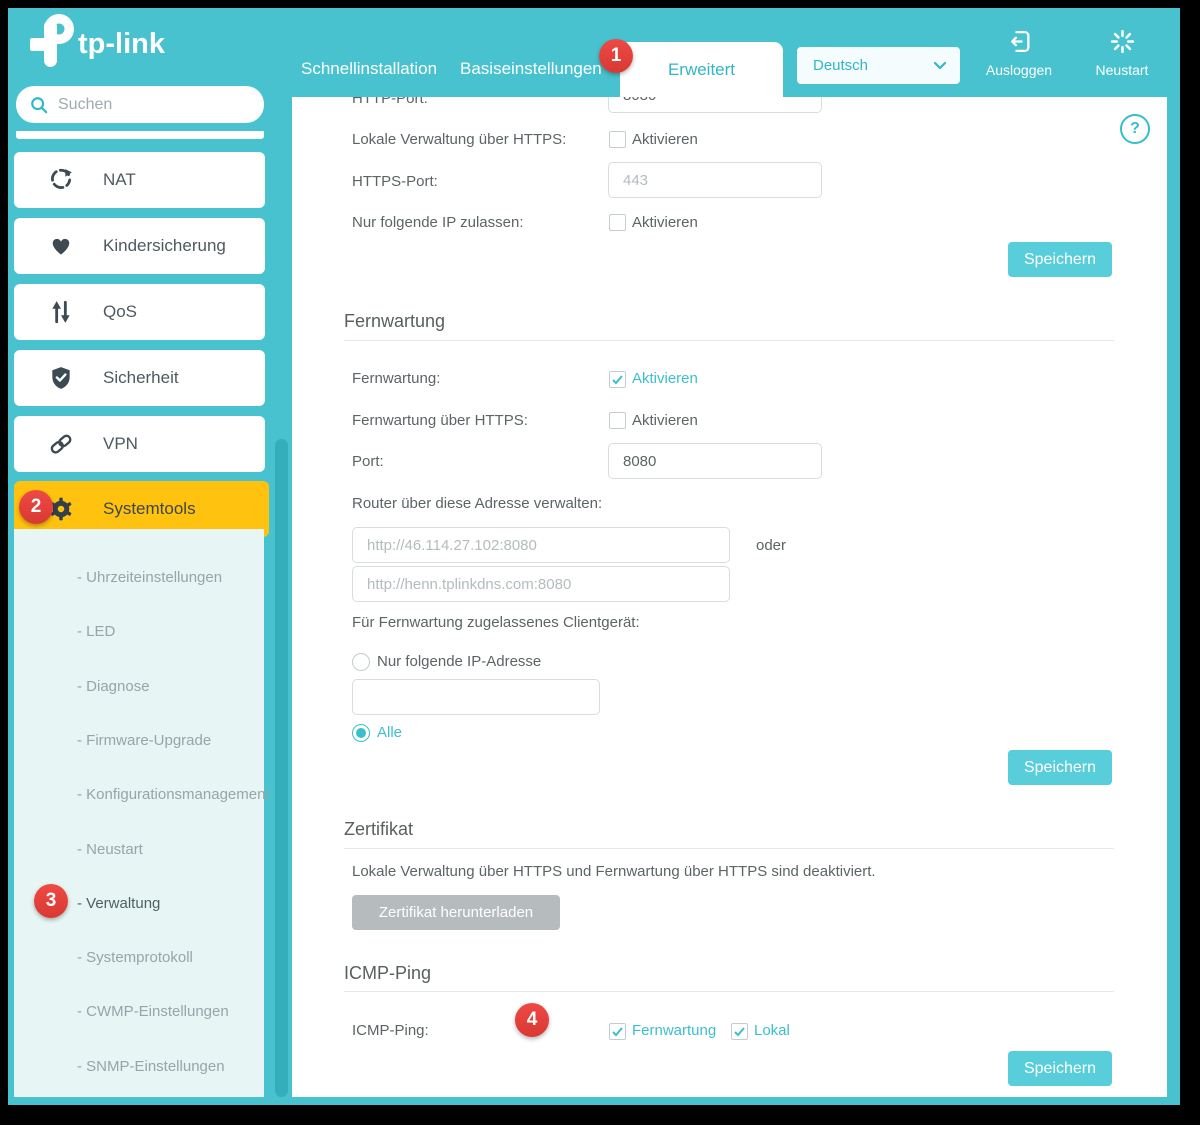 The image size is (1200, 1125). I want to click on sidebar-item-nat: NAT, so click(139, 180).